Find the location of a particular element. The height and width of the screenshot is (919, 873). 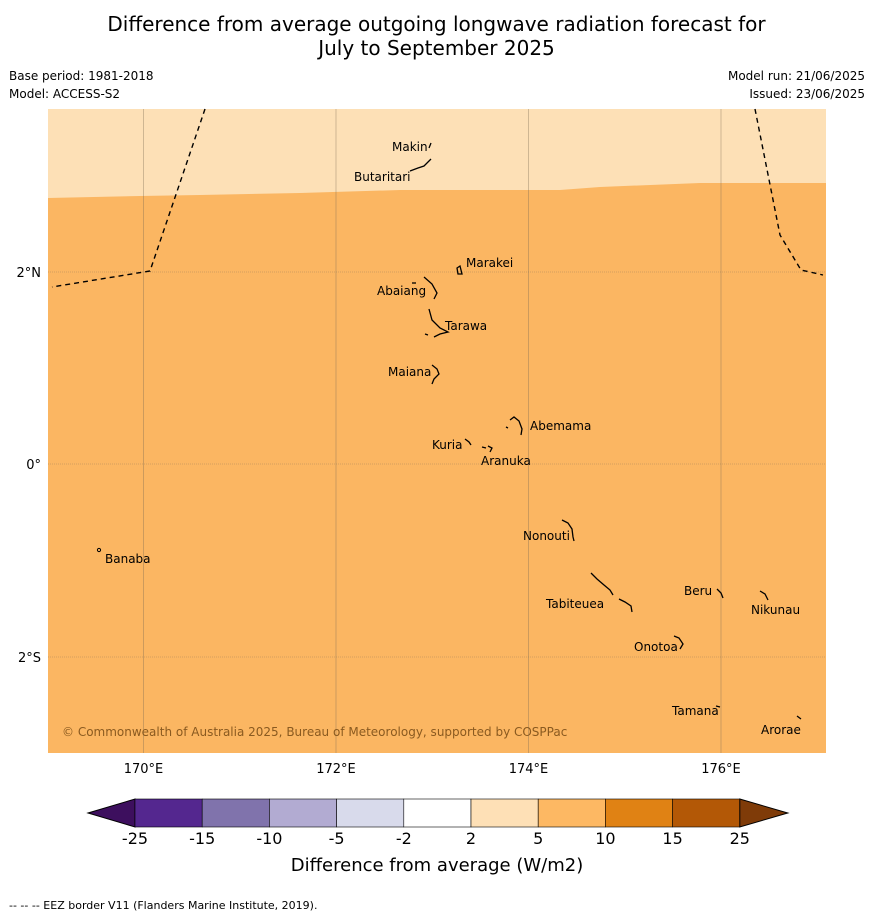

island-nikunau-shape is located at coordinates (764, 595).